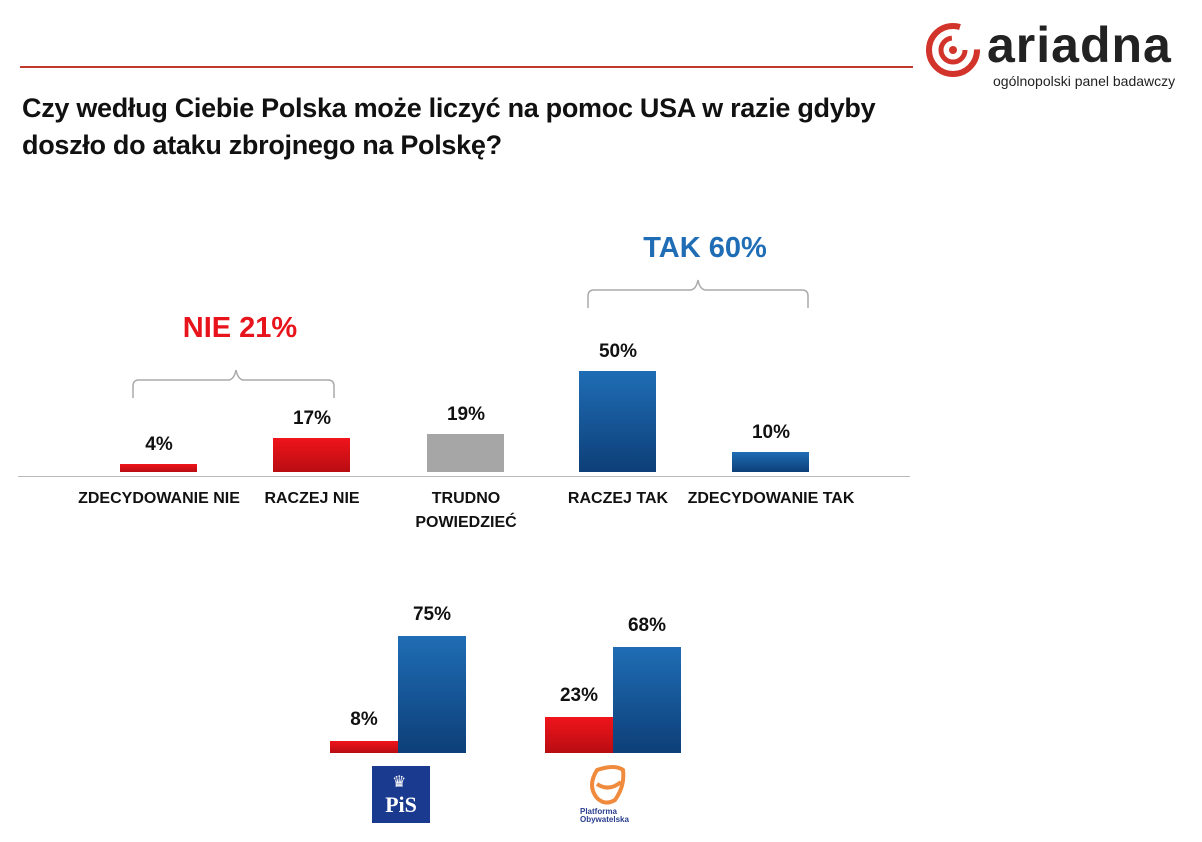  I want to click on data-label: 50%, so click(618, 351).